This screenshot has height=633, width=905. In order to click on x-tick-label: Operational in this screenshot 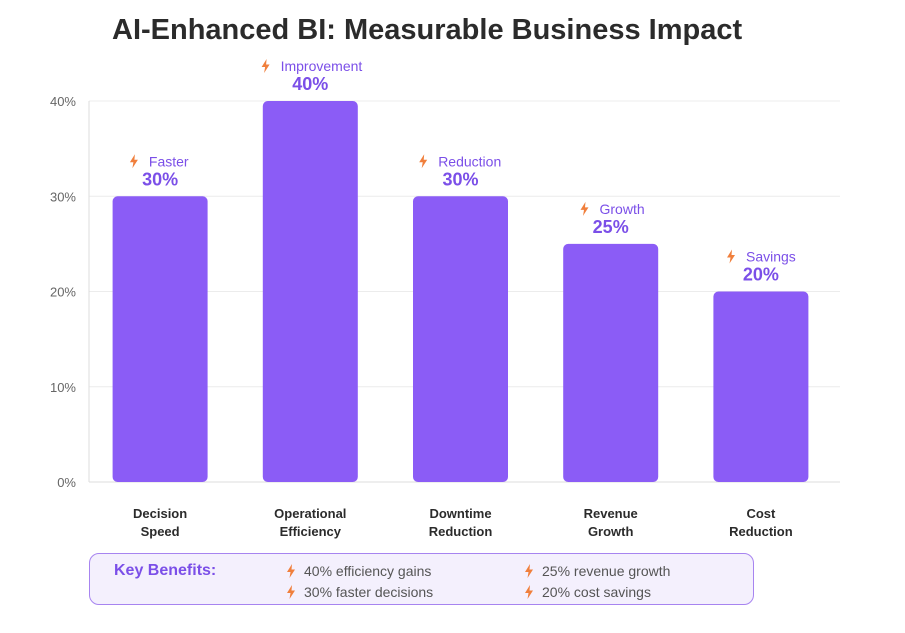, I will do `click(310, 513)`.